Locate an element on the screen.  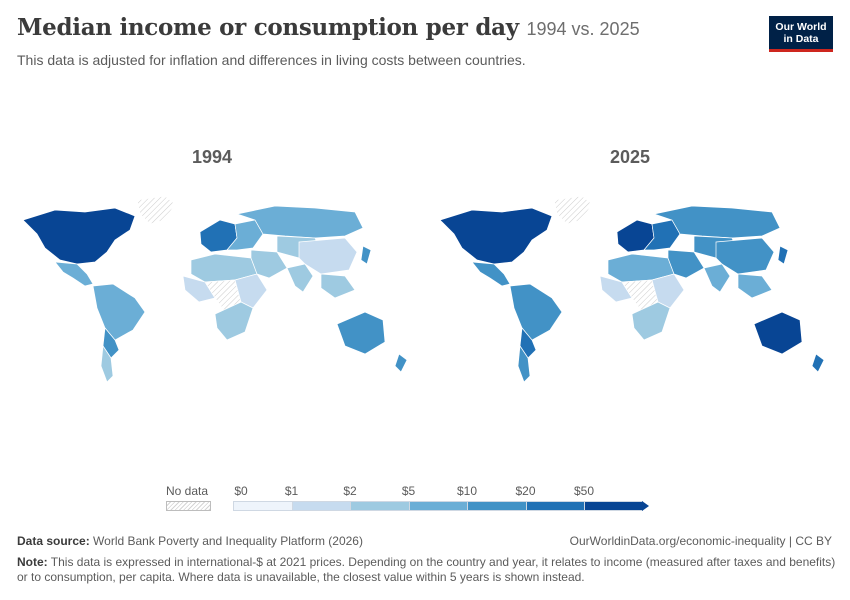
title-text: Median income or consumption per day is located at coordinates (268, 27).